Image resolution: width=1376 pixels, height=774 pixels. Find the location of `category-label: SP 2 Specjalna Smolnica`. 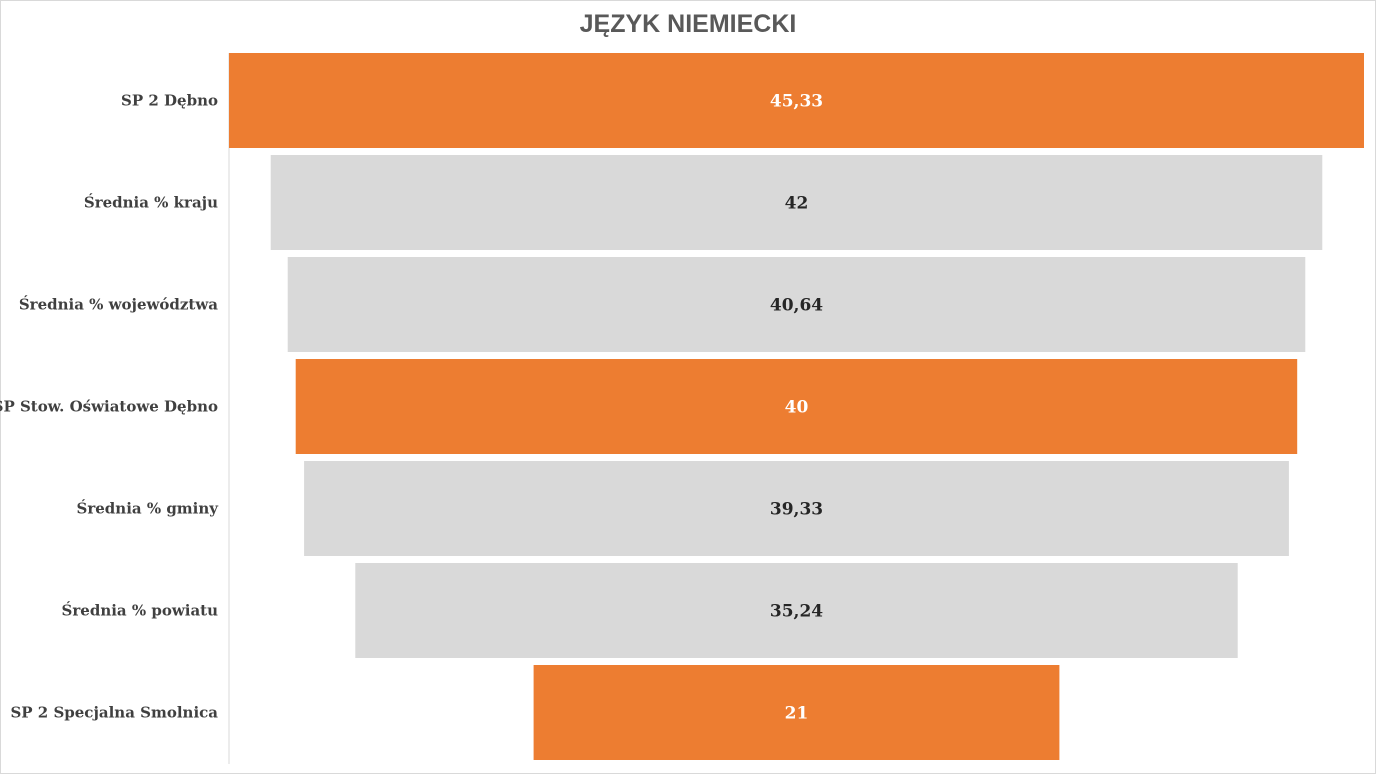

category-label: SP 2 Specjalna Smolnica is located at coordinates (114, 713).